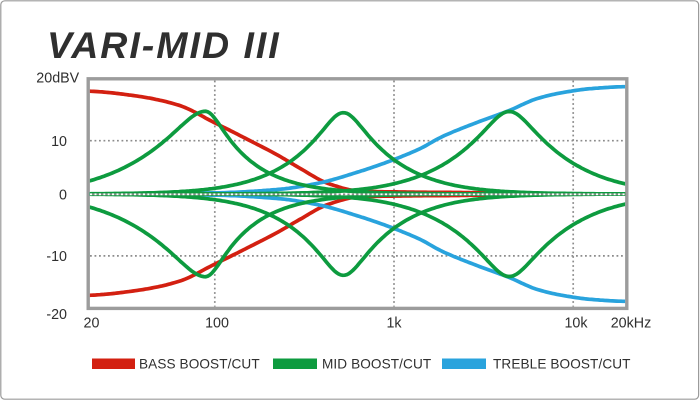  I want to click on svg-text: 10, so click(59, 142).